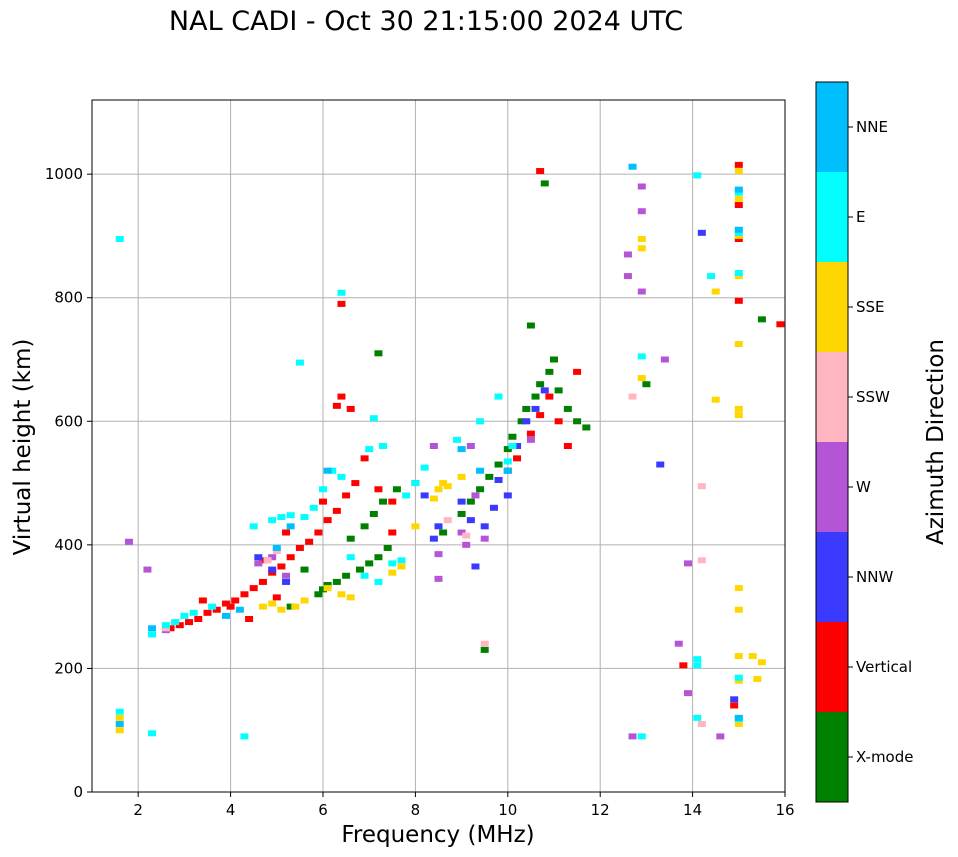 Image resolution: width=958 pixels, height=857 pixels. What do you see at coordinates (68, 668) in the screenshot?
I see `y-tick-label: 200` at bounding box center [68, 668].